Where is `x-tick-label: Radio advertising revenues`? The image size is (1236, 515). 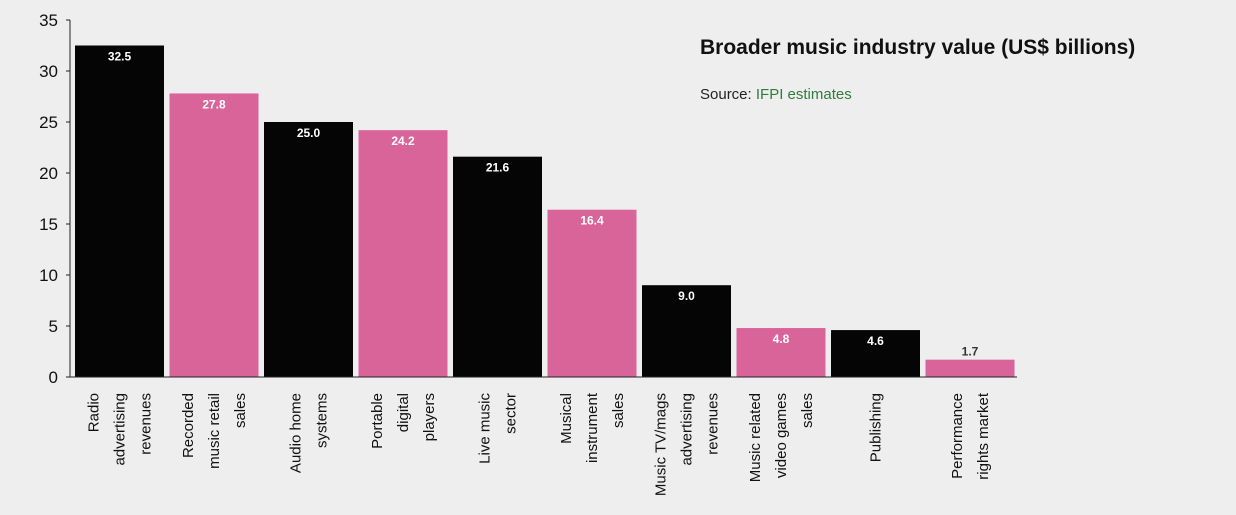
x-tick-label: Radio advertising revenues is located at coordinates (120, 429).